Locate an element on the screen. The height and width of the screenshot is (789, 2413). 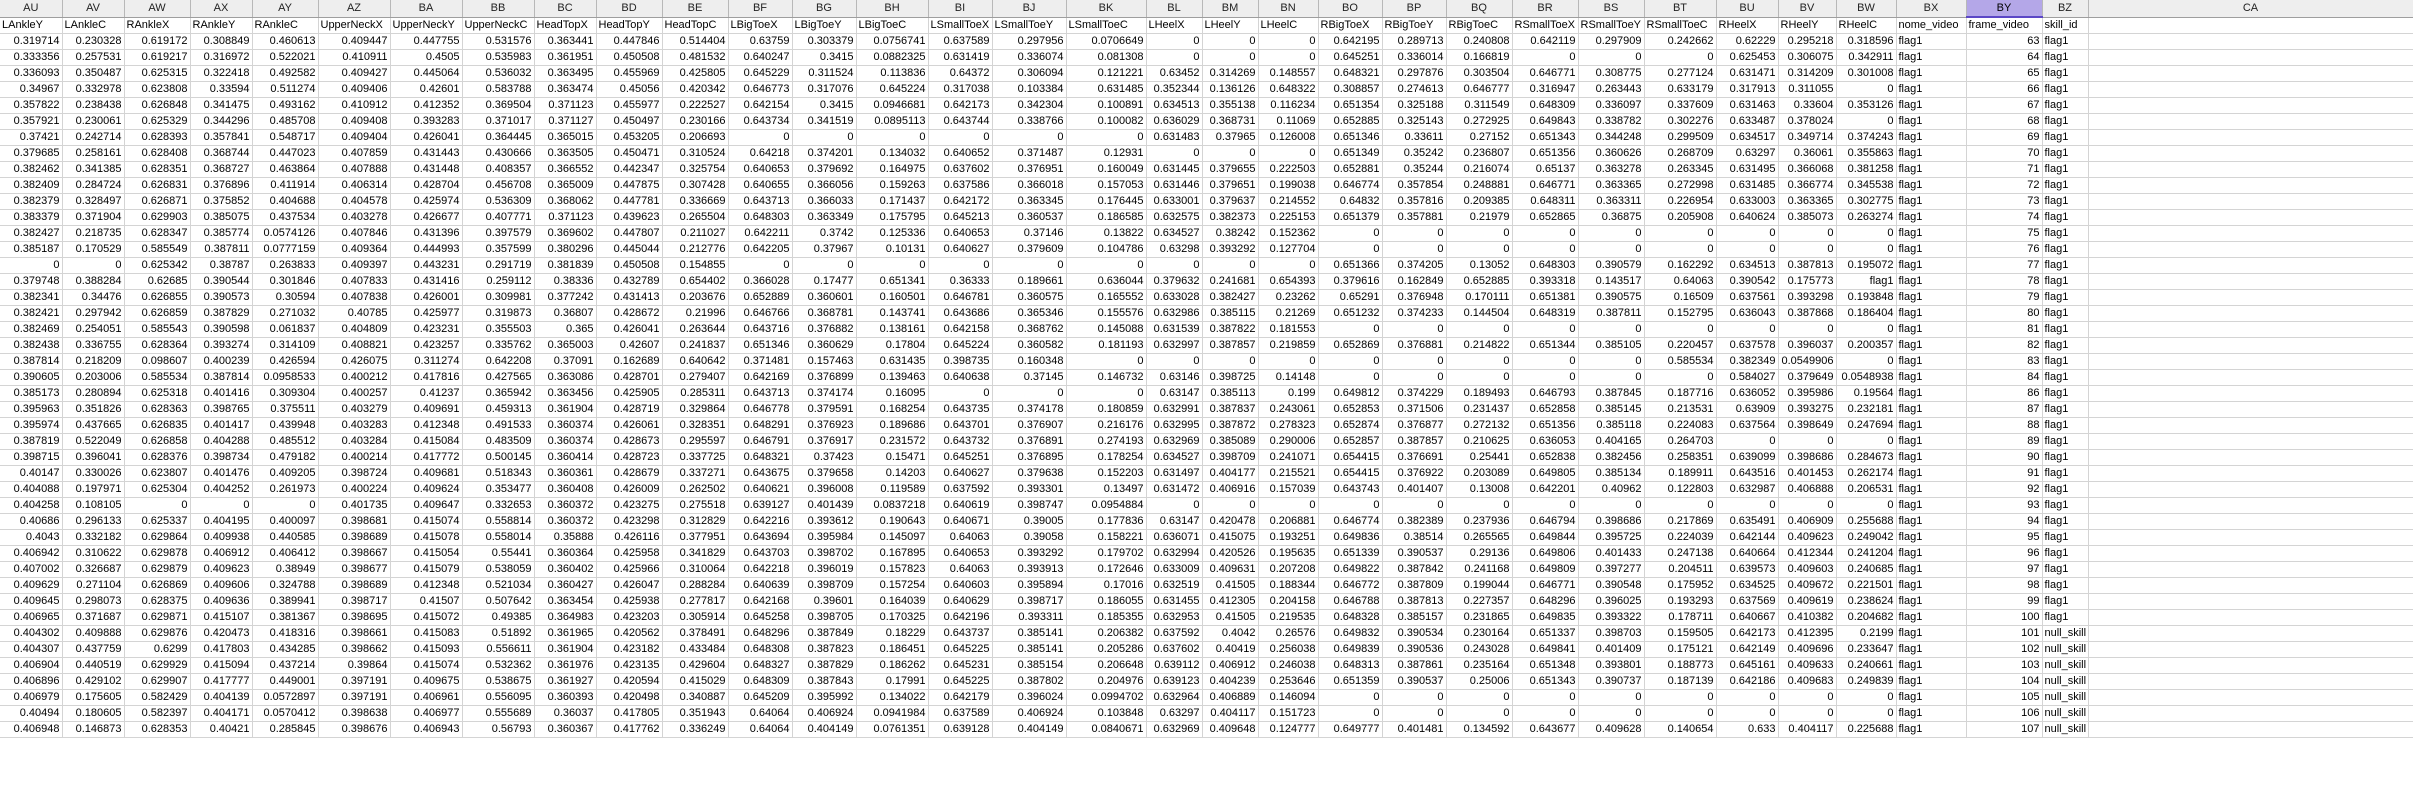
column-header-ba: BA is located at coordinates (426, 9).